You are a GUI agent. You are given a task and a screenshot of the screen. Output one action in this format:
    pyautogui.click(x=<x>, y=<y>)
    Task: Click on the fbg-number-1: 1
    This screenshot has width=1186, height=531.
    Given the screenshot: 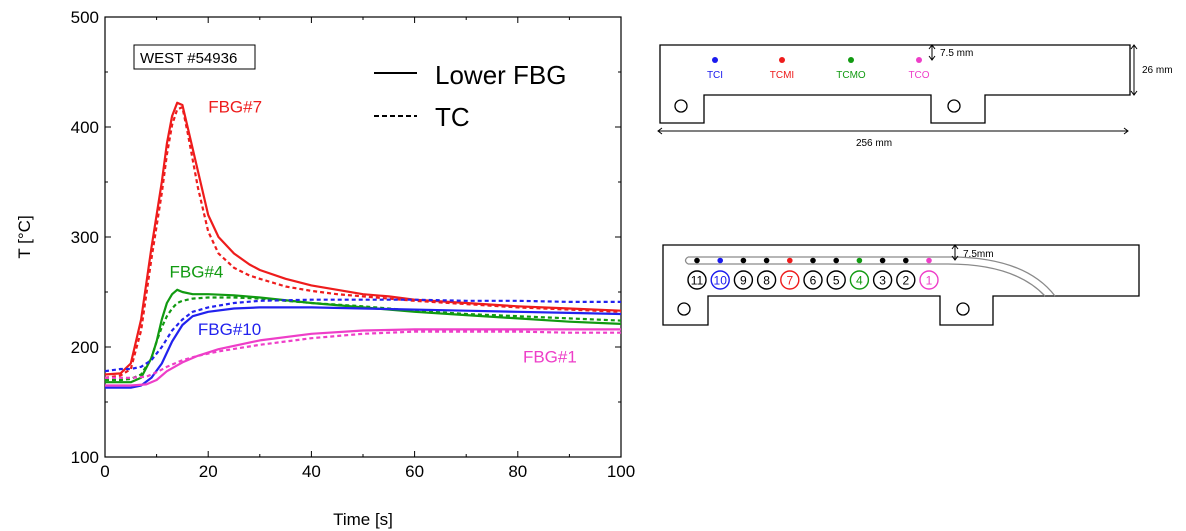 What is the action you would take?
    pyautogui.click(x=929, y=280)
    